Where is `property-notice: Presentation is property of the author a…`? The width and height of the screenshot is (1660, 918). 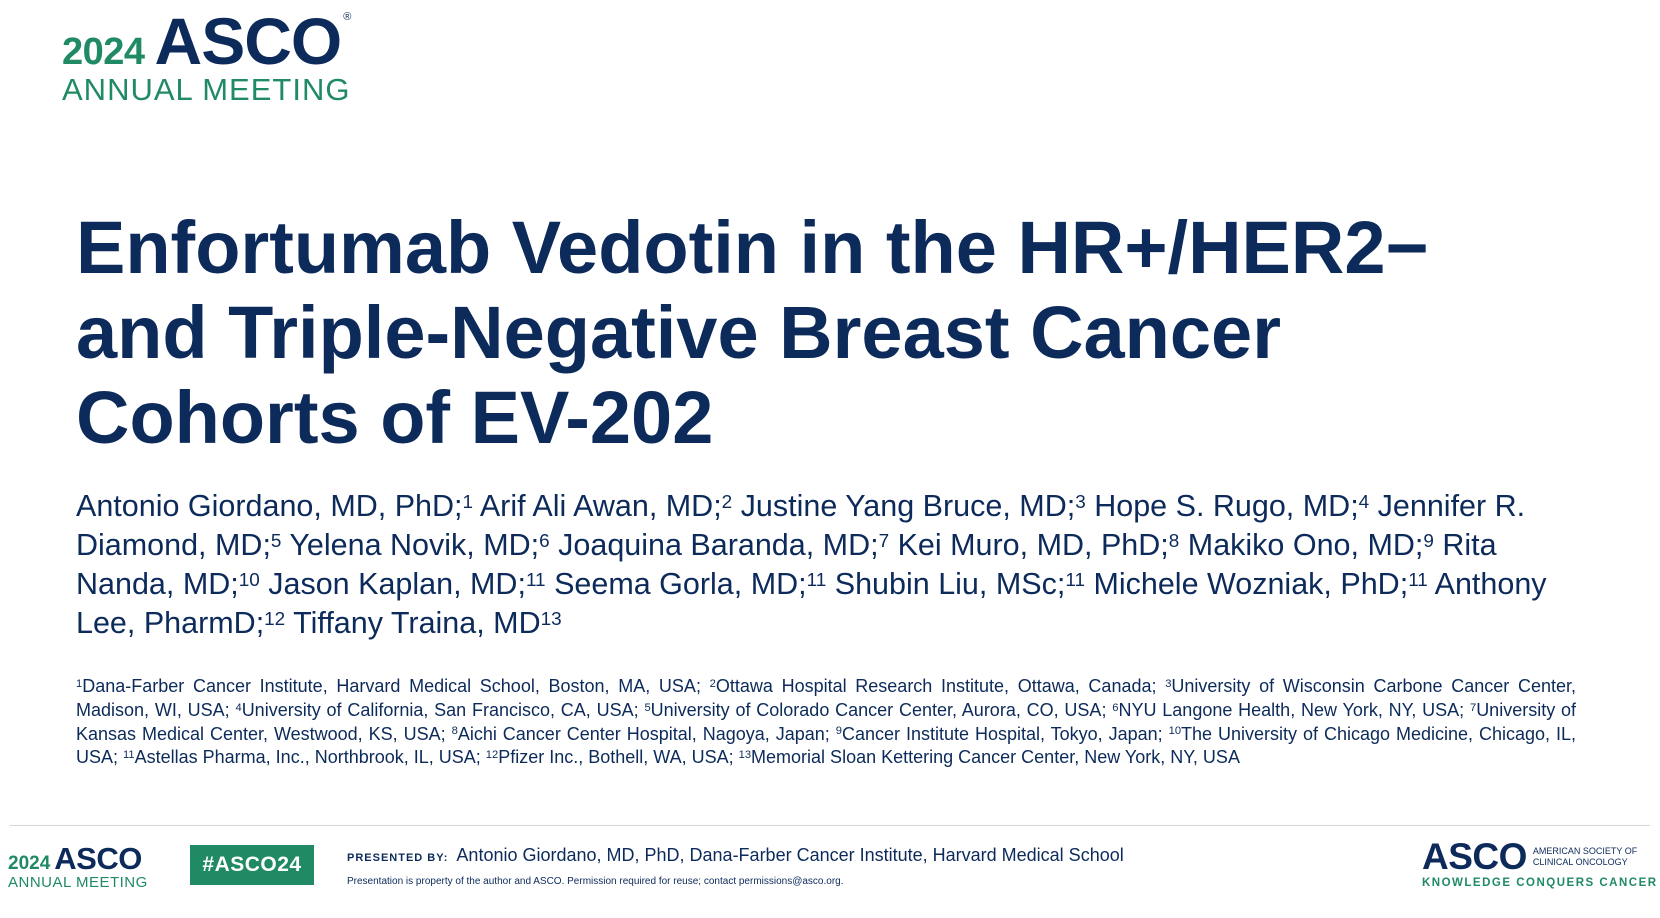 property-notice: Presentation is property of the author a… is located at coordinates (595, 881).